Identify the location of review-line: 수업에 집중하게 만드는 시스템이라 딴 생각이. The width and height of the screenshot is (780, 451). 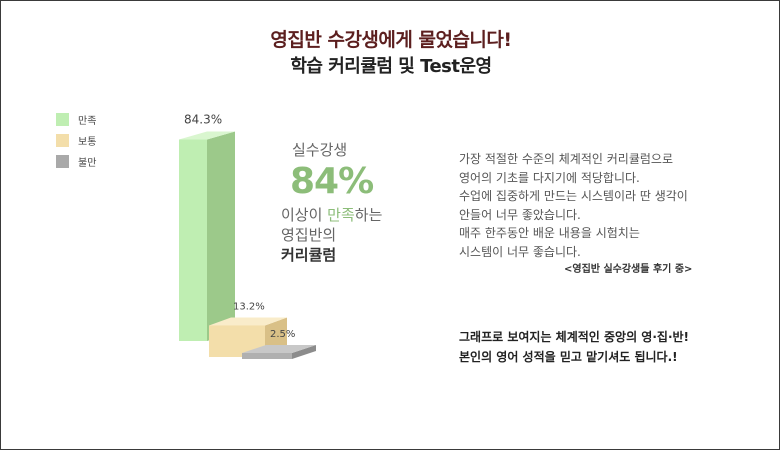
(573, 196).